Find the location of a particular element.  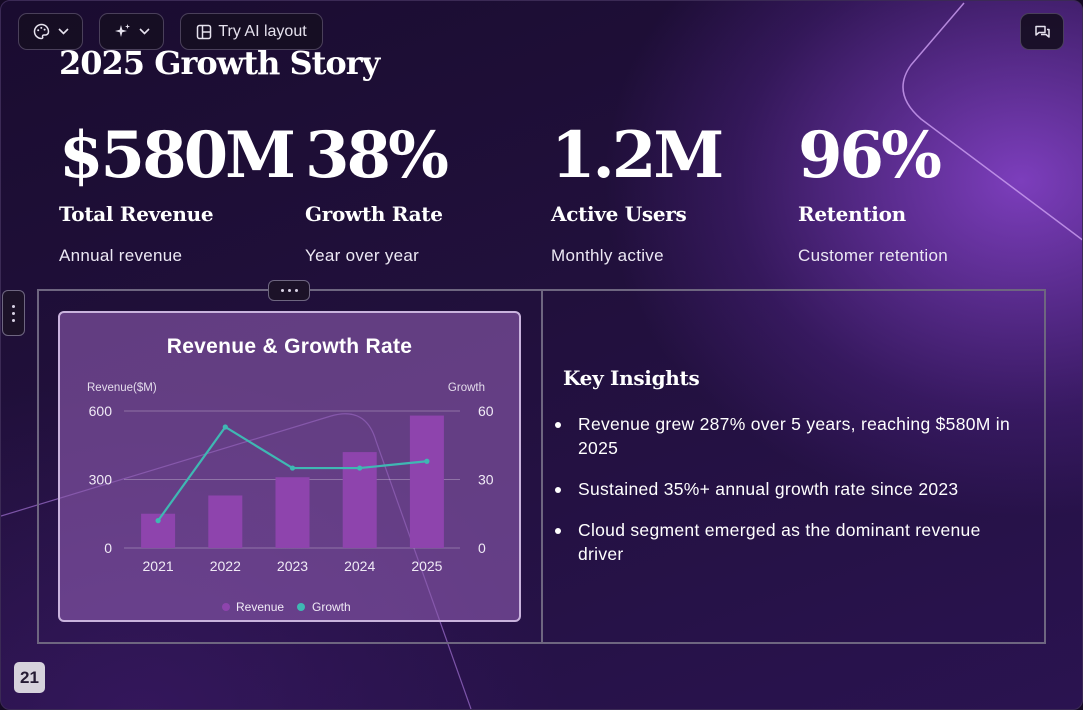

x-tick-label: 2025 is located at coordinates (426, 566).